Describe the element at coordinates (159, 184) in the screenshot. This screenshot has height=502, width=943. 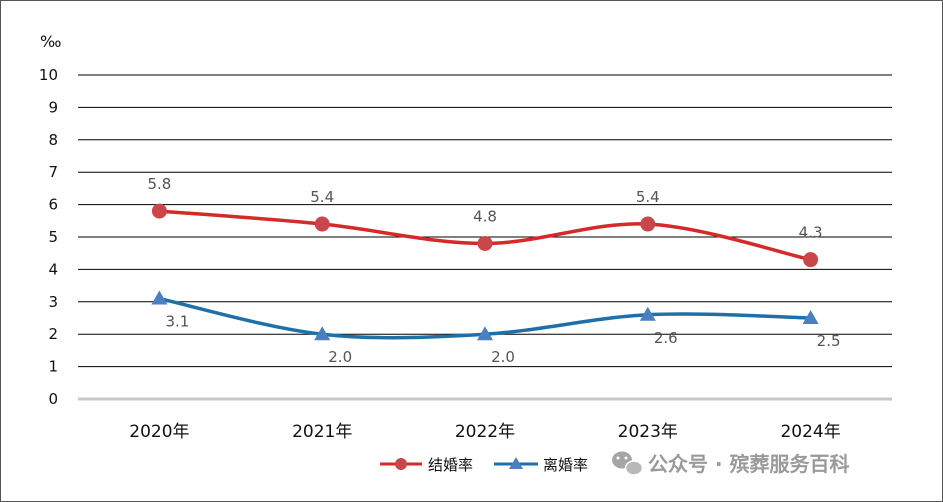
I see `marriage-data-label: 5.8` at that location.